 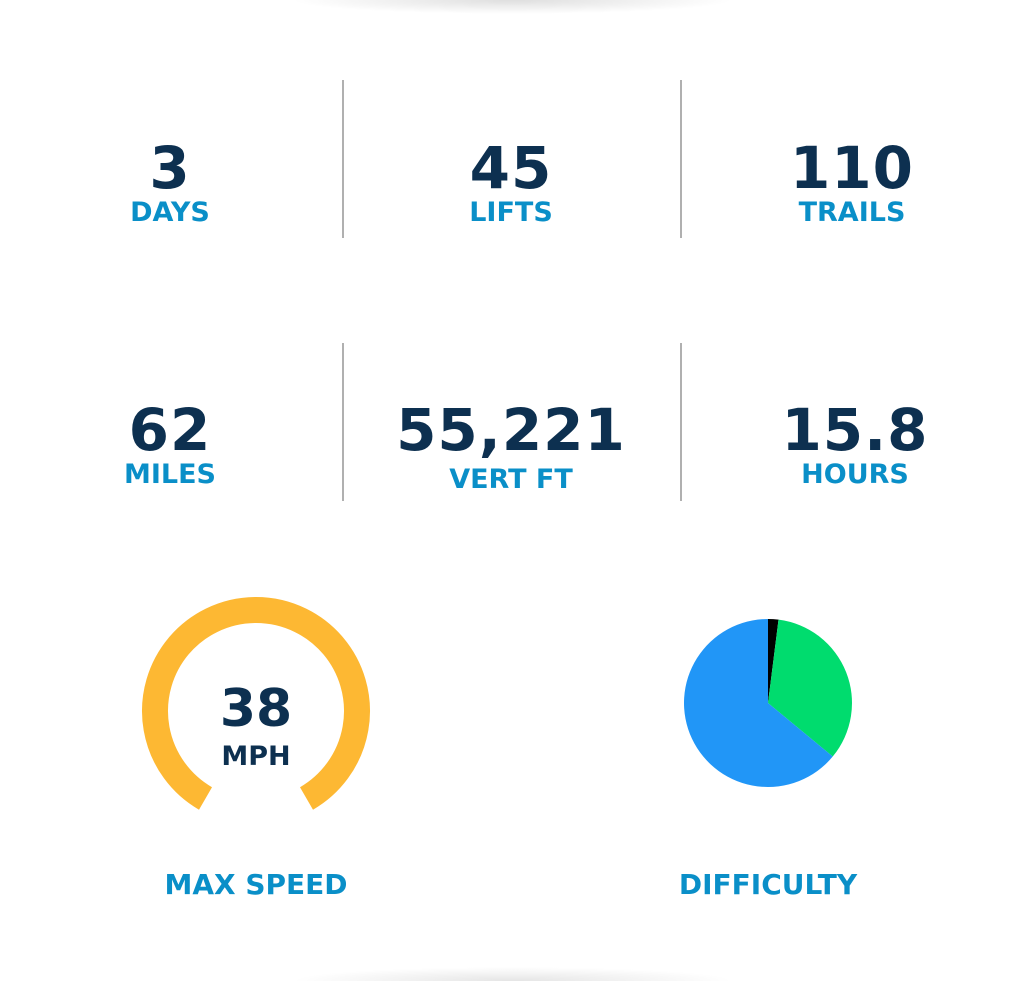 I want to click on stat-label: LIFTS, so click(x=511, y=212).